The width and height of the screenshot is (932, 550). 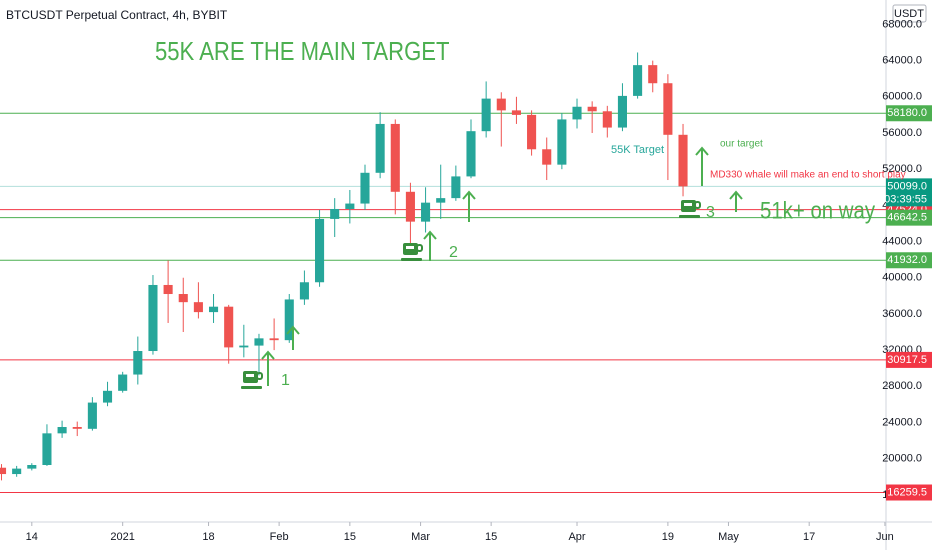 I want to click on last-price-label: 50099.0, so click(x=907, y=186).